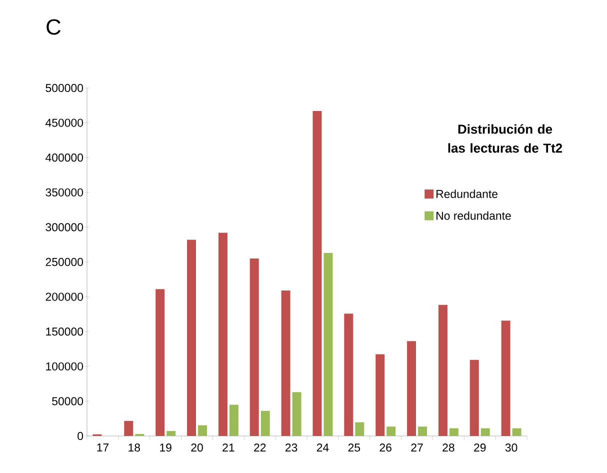  I want to click on y-tick-label: 250000, so click(65, 262).